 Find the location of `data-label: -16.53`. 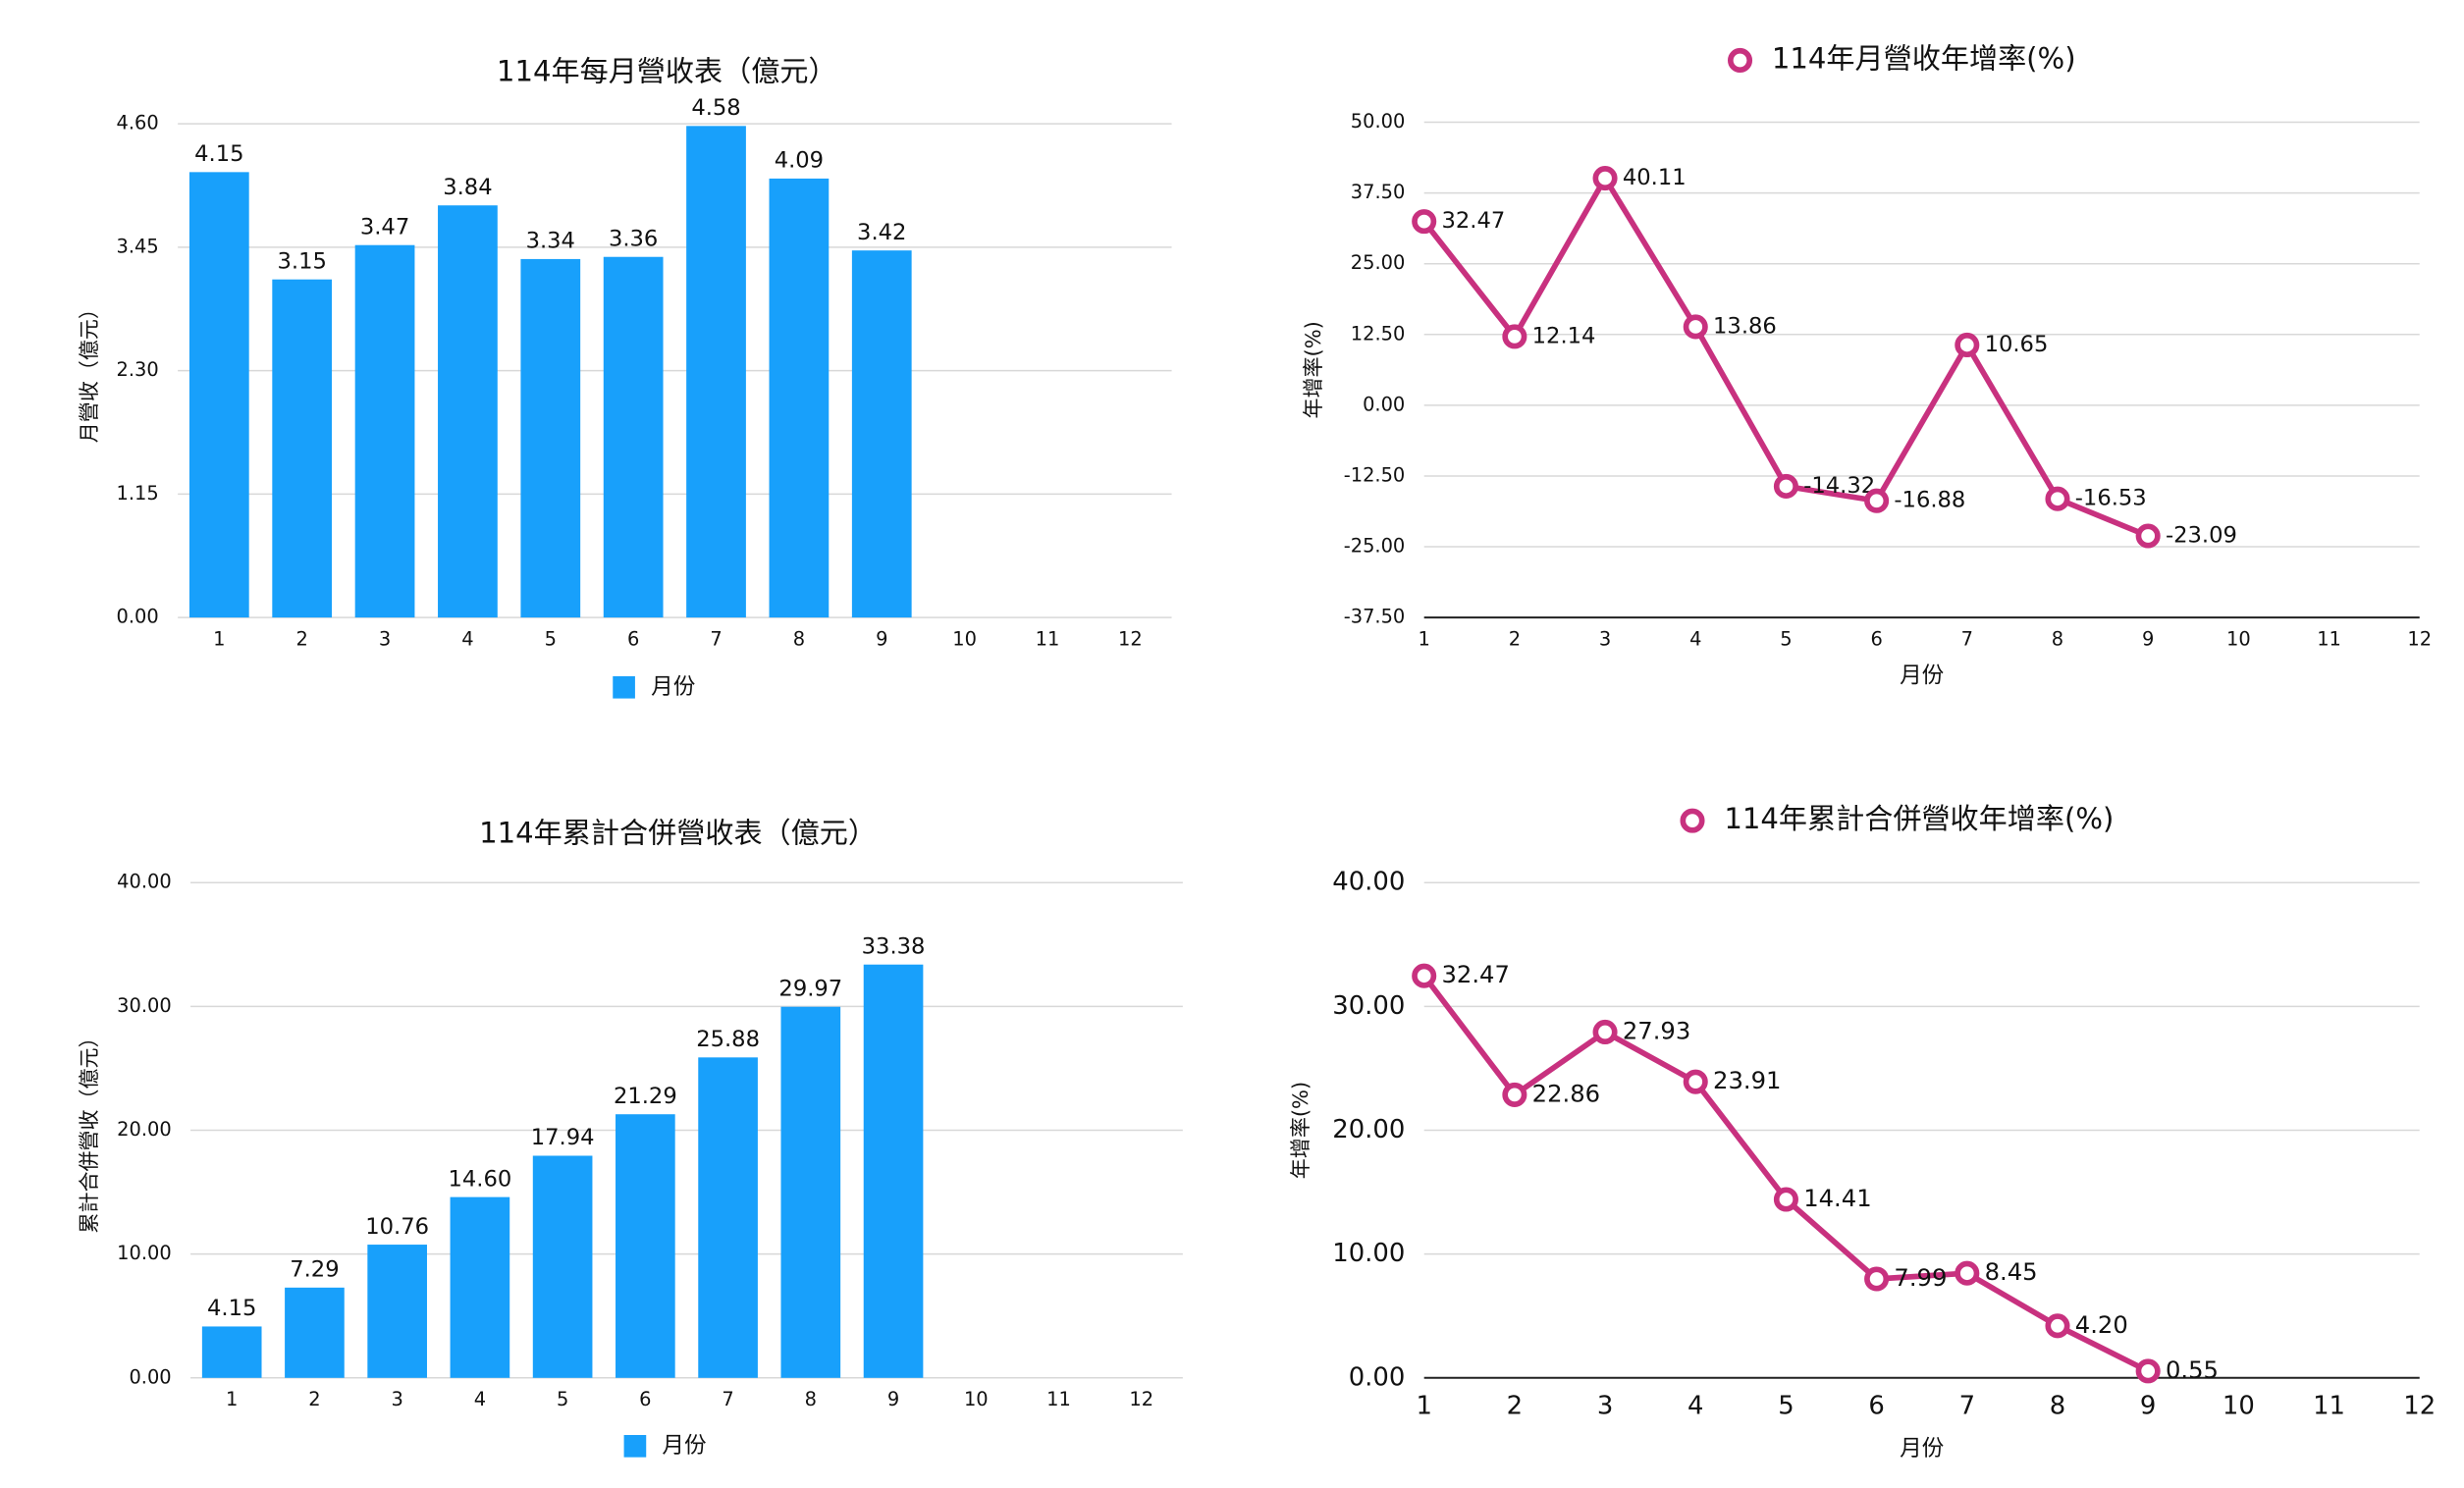

data-label: -16.53 is located at coordinates (2111, 498).